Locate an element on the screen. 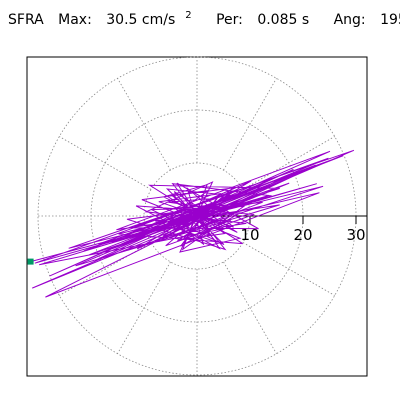 This screenshot has width=400, height=400. period-value: 0.085 s is located at coordinates (283, 20).